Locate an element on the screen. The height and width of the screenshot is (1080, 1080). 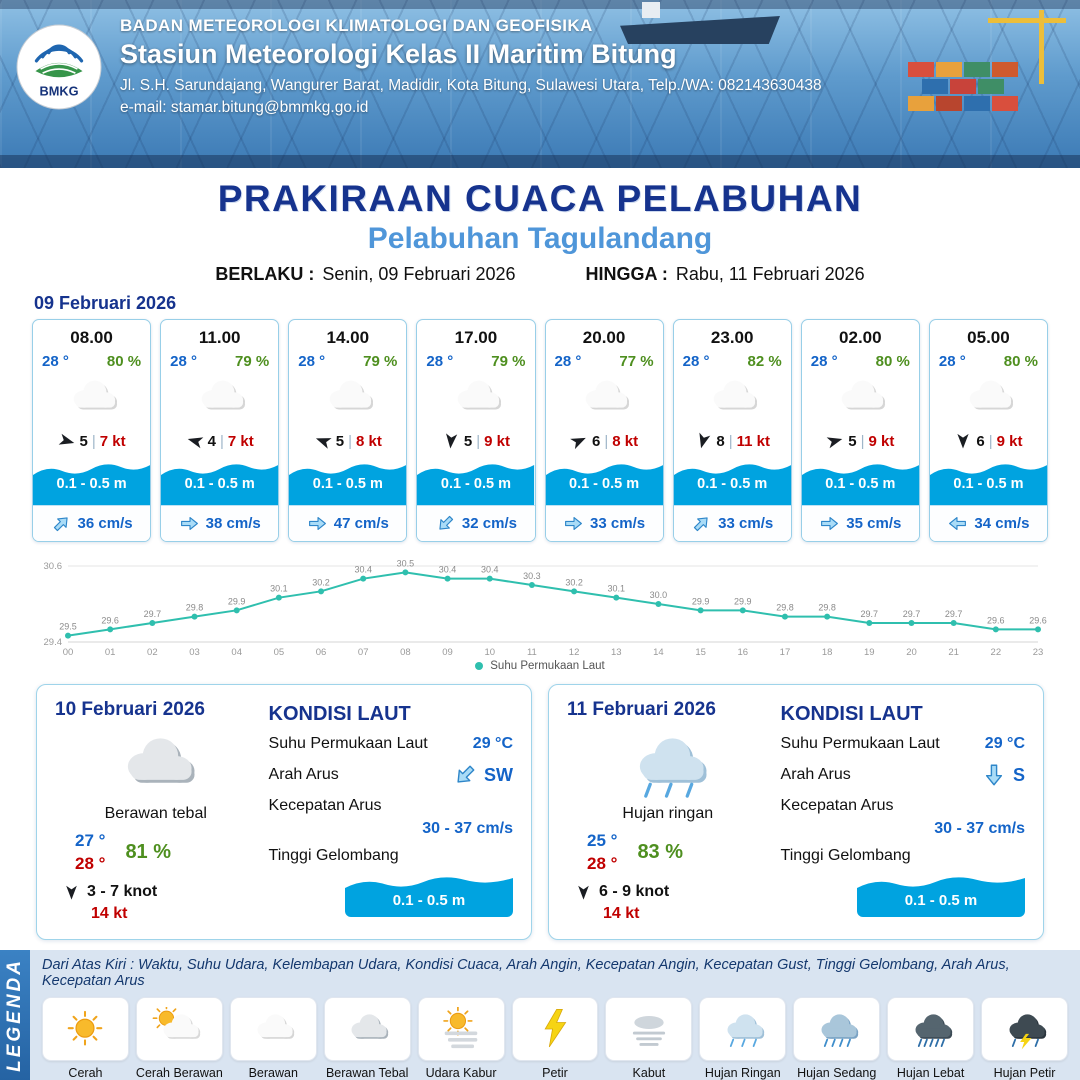
humidity: 79 % is located at coordinates (252, 361).